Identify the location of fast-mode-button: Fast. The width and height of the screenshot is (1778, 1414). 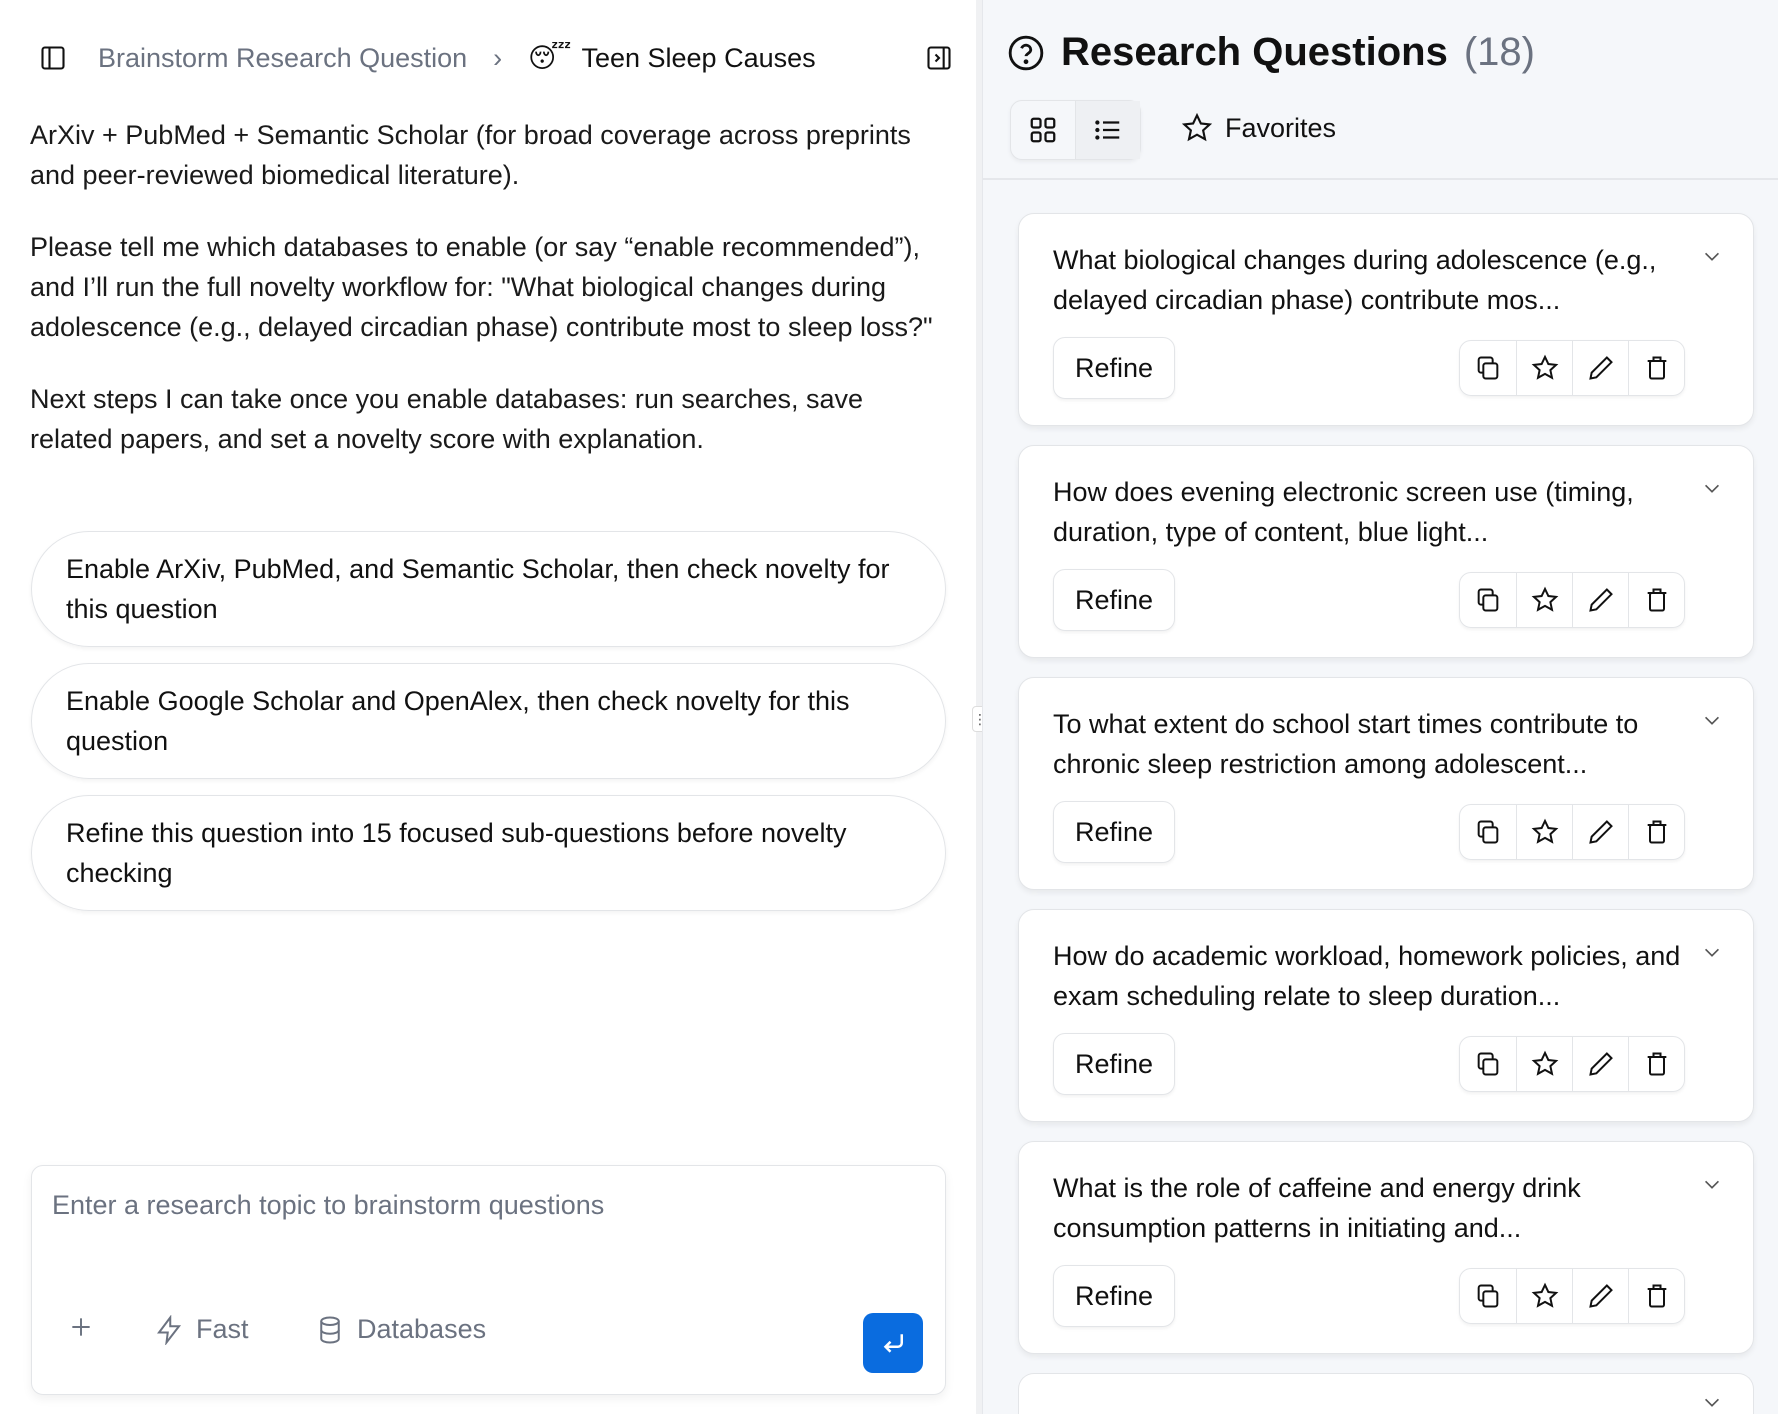
(201, 1329).